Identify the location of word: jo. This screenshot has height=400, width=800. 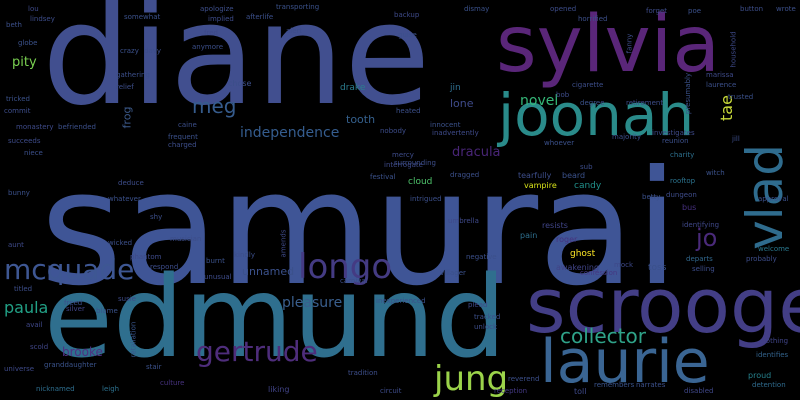
(707, 238).